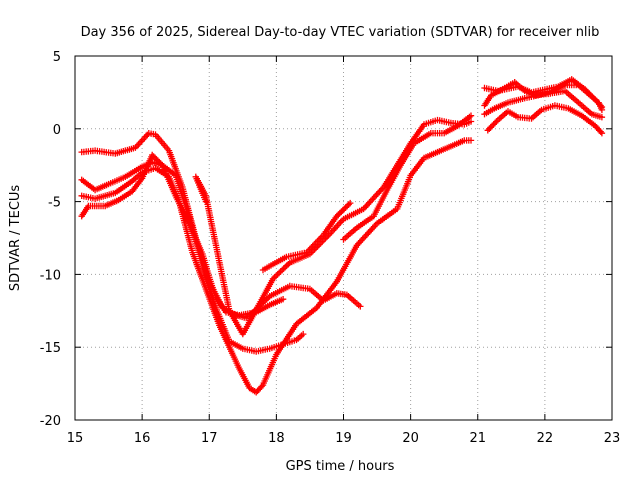  I want to click on x-tick-label: 22, so click(545, 438).